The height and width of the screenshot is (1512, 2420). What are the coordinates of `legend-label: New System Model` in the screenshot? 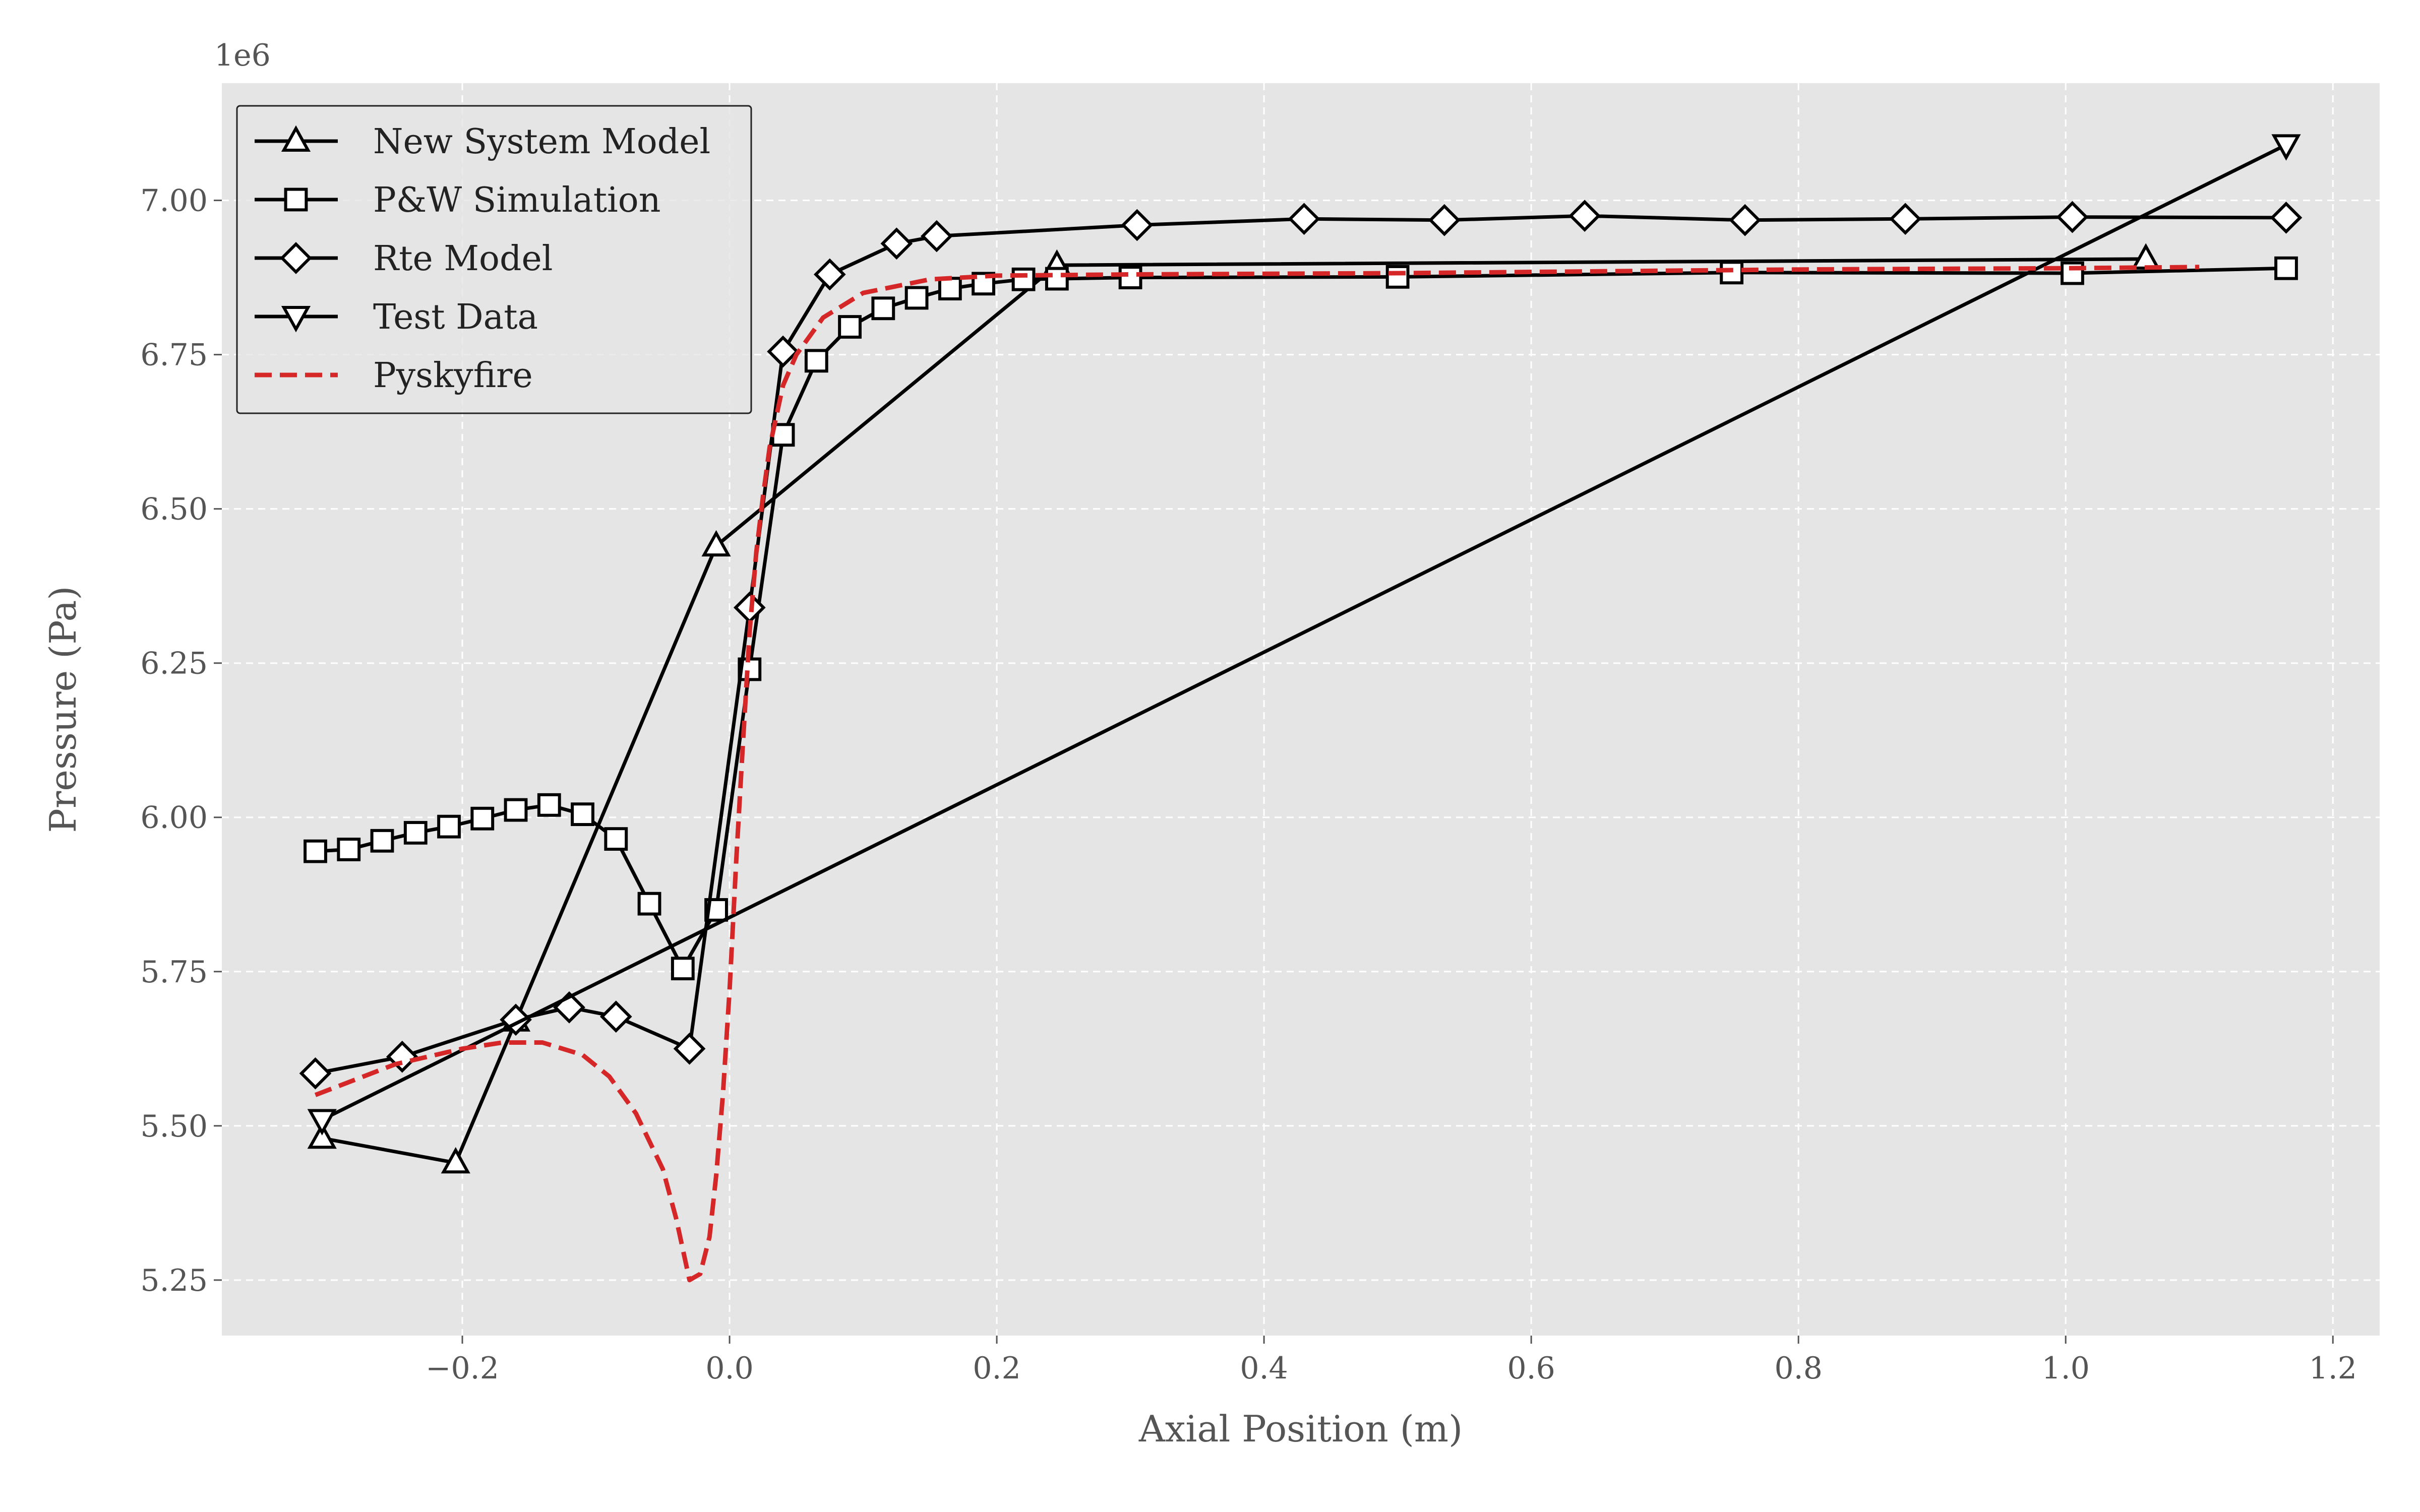 It's located at (541, 142).